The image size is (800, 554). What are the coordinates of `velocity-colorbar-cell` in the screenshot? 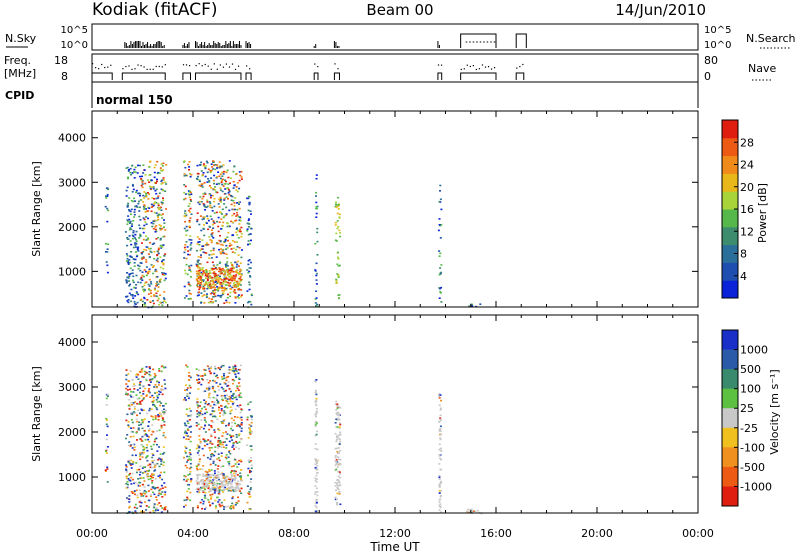 It's located at (730, 359).